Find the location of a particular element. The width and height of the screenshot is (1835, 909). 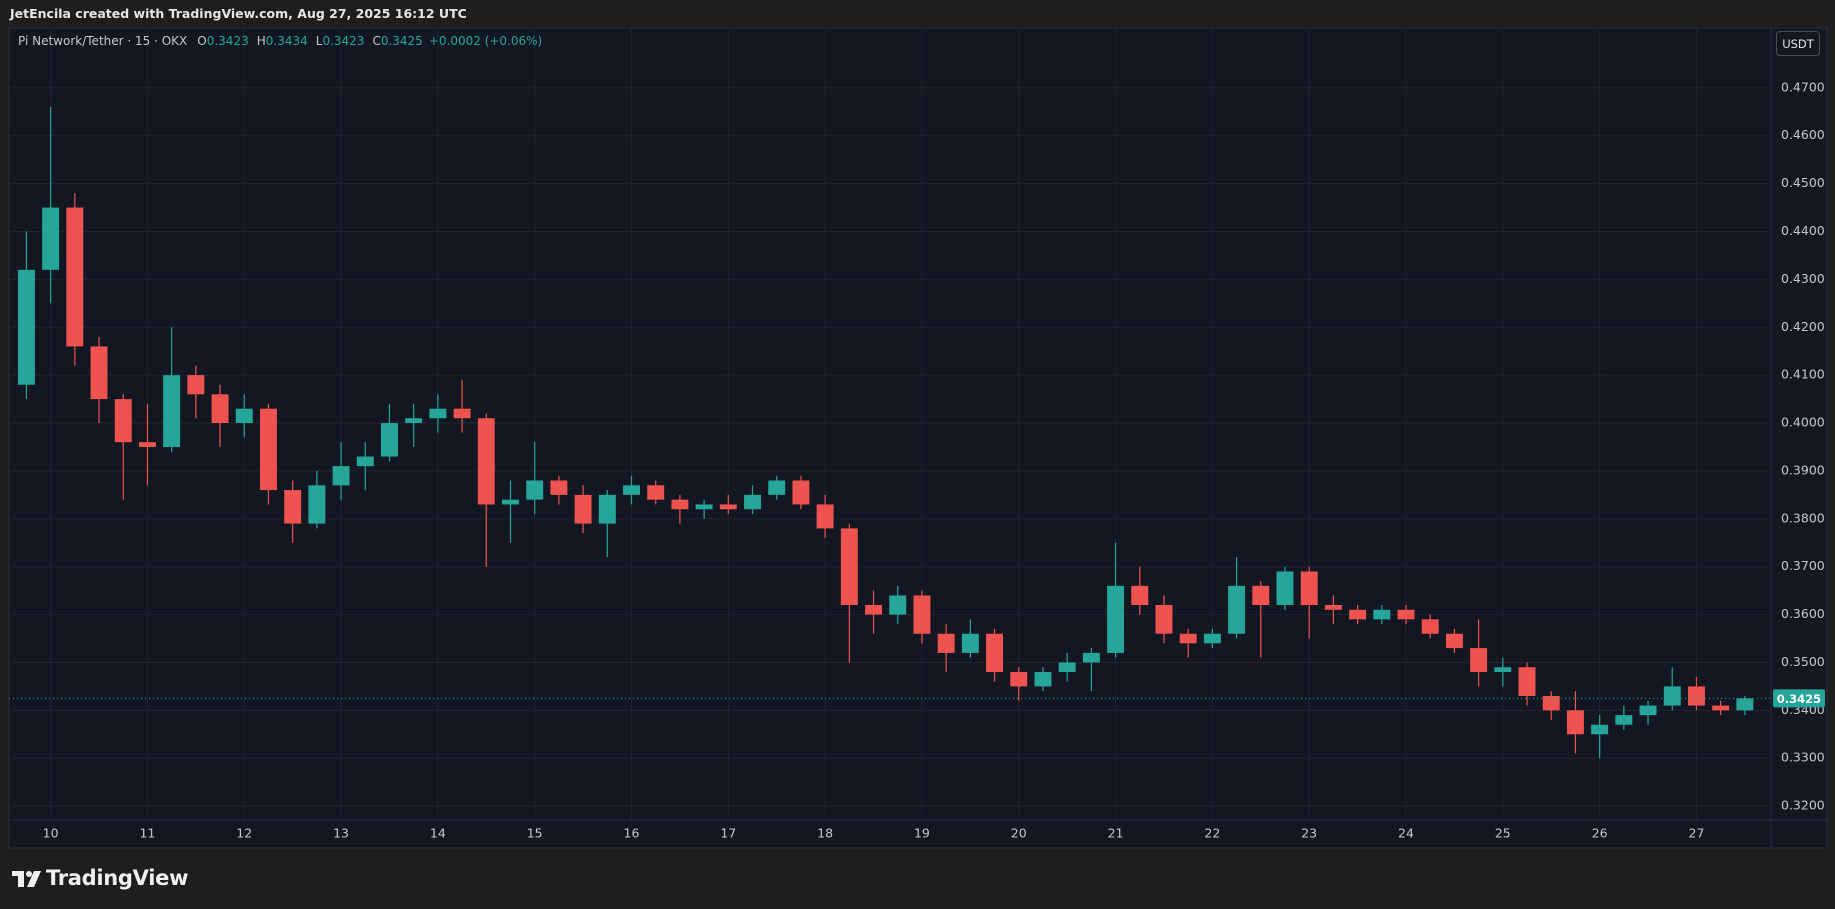

brand-text: TradingView is located at coordinates (117, 878).